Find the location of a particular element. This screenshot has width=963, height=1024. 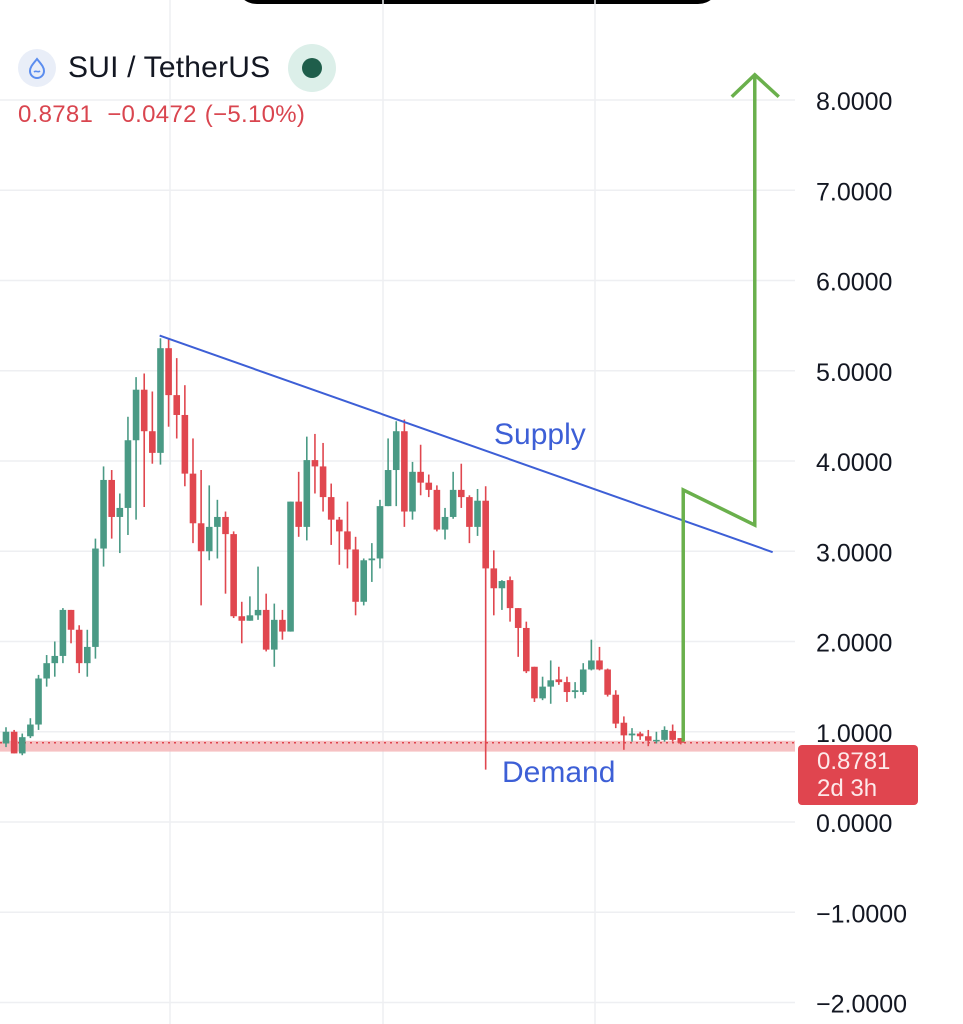

price-change: −0.0472 is located at coordinates (152, 114).